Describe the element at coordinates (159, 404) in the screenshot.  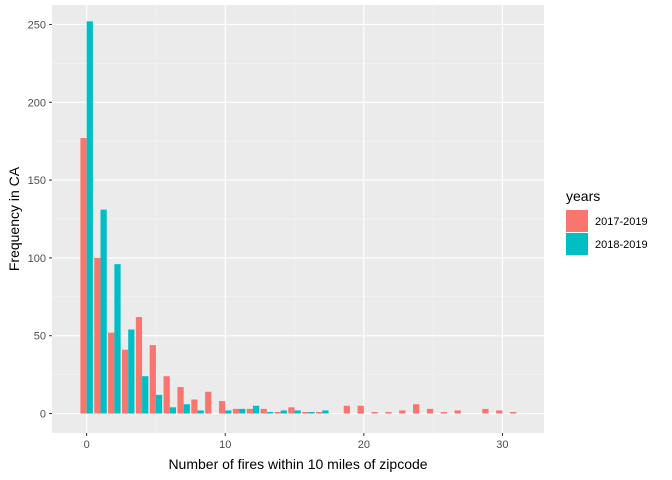
I see `bar-2018-2019-x5` at that location.